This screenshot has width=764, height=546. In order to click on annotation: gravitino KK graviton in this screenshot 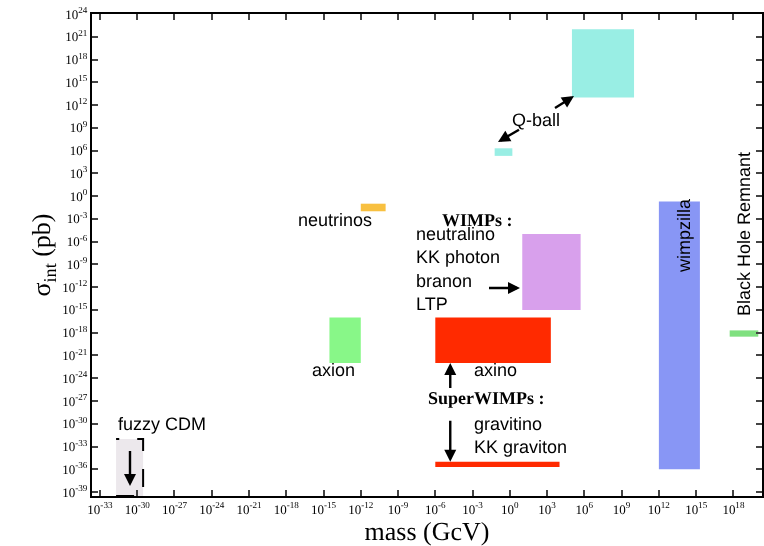, I will do `click(521, 436)`.